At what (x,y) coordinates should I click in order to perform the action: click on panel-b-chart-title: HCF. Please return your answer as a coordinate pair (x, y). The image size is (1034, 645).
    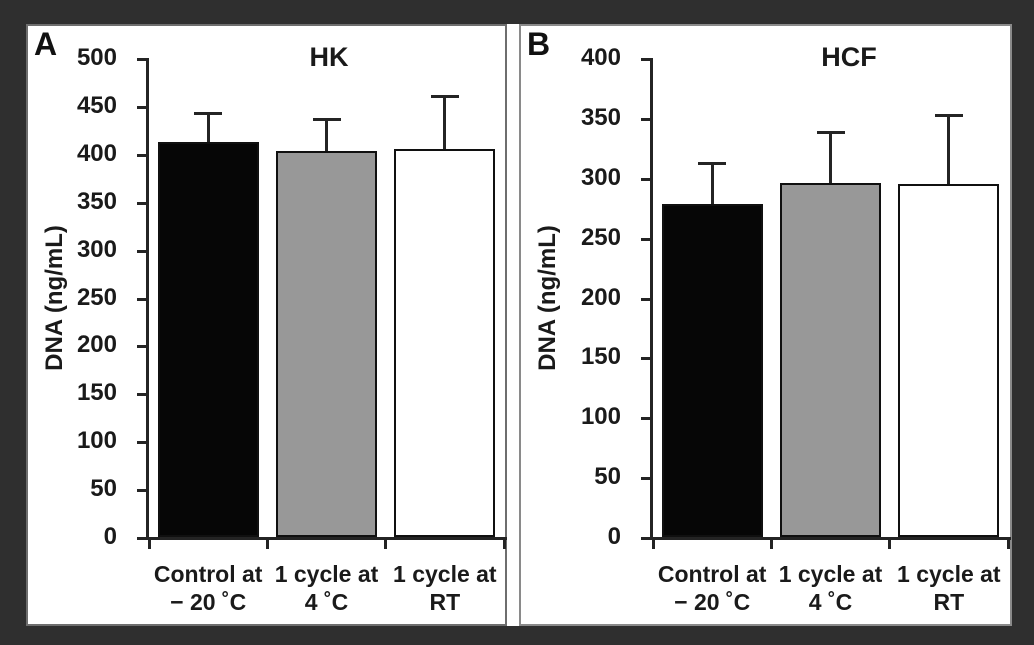
    Looking at the image, I should click on (849, 57).